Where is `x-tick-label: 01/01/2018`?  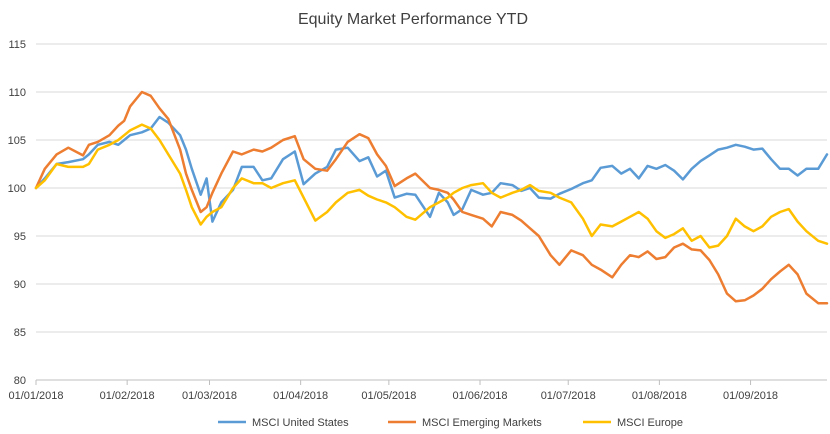 x-tick-label: 01/01/2018 is located at coordinates (35, 396).